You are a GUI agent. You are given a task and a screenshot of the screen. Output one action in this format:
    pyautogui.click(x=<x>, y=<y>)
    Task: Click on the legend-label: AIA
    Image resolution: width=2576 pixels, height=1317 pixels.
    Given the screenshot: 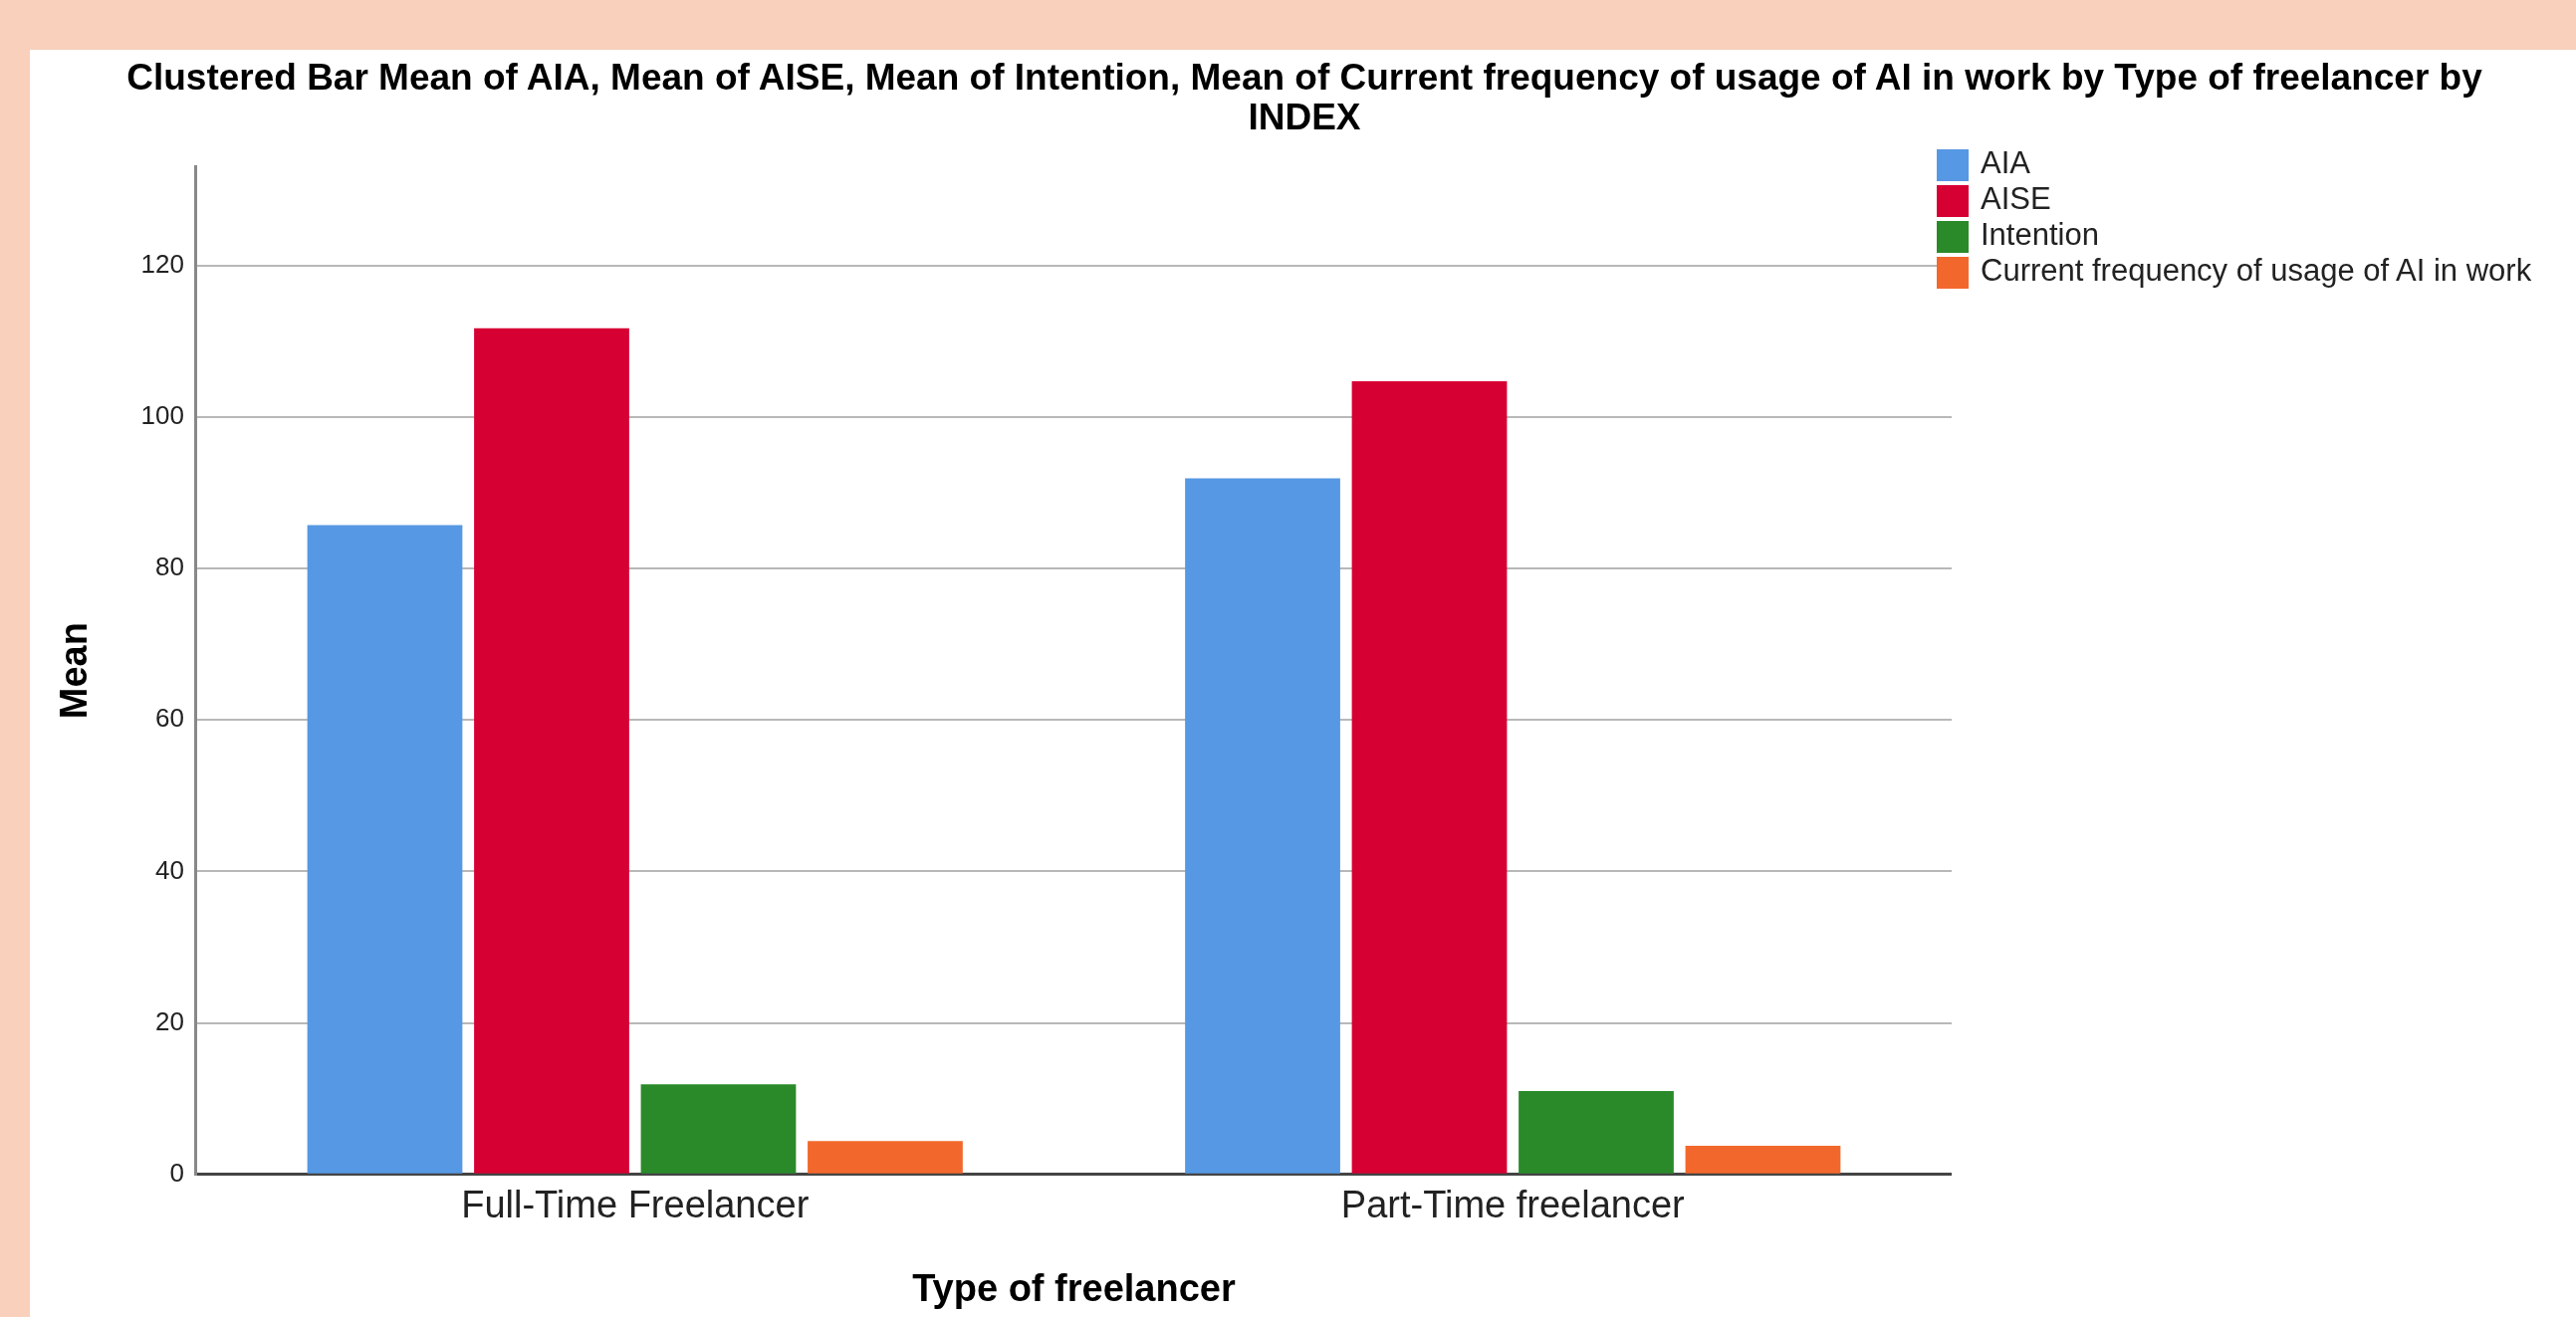 What is the action you would take?
    pyautogui.click(x=2005, y=162)
    